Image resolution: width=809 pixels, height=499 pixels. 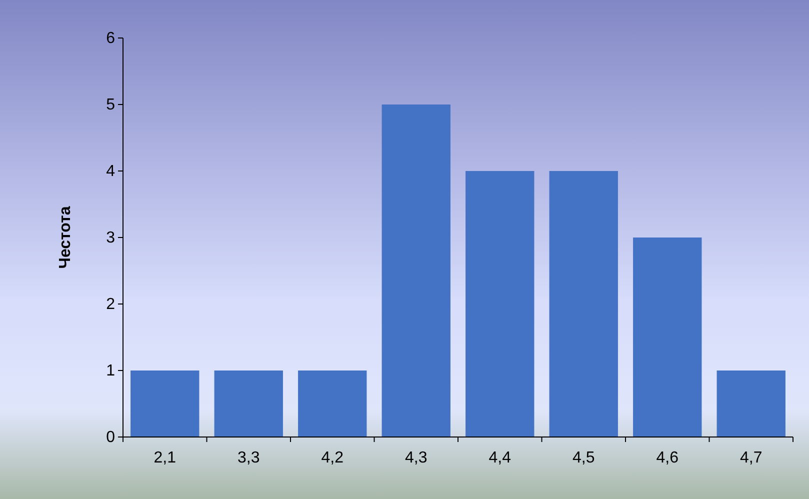 I want to click on y-tick-label: 1, so click(x=111, y=371).